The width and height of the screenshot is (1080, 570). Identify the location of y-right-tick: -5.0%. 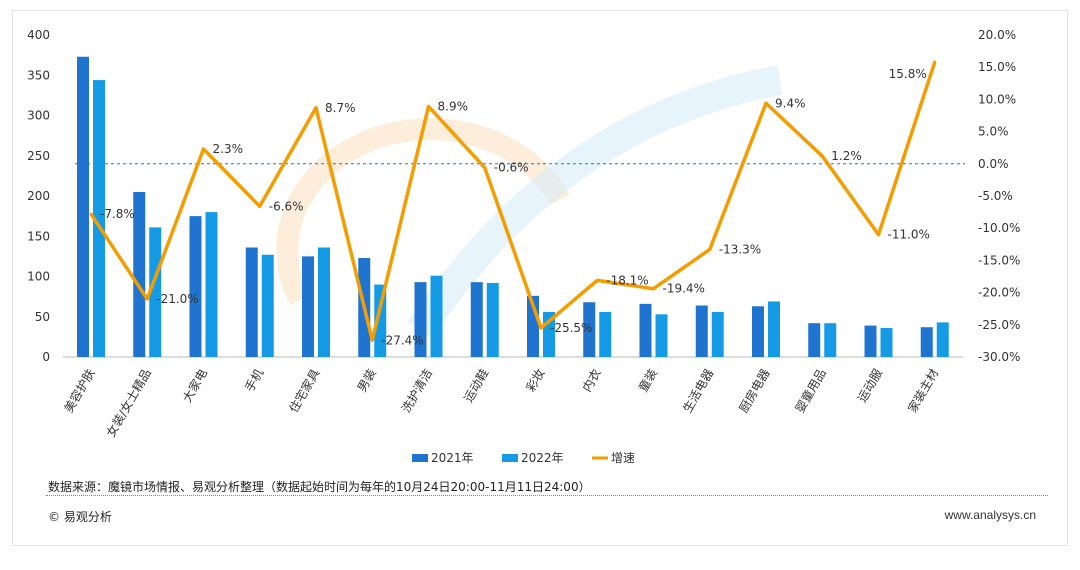
(995, 196).